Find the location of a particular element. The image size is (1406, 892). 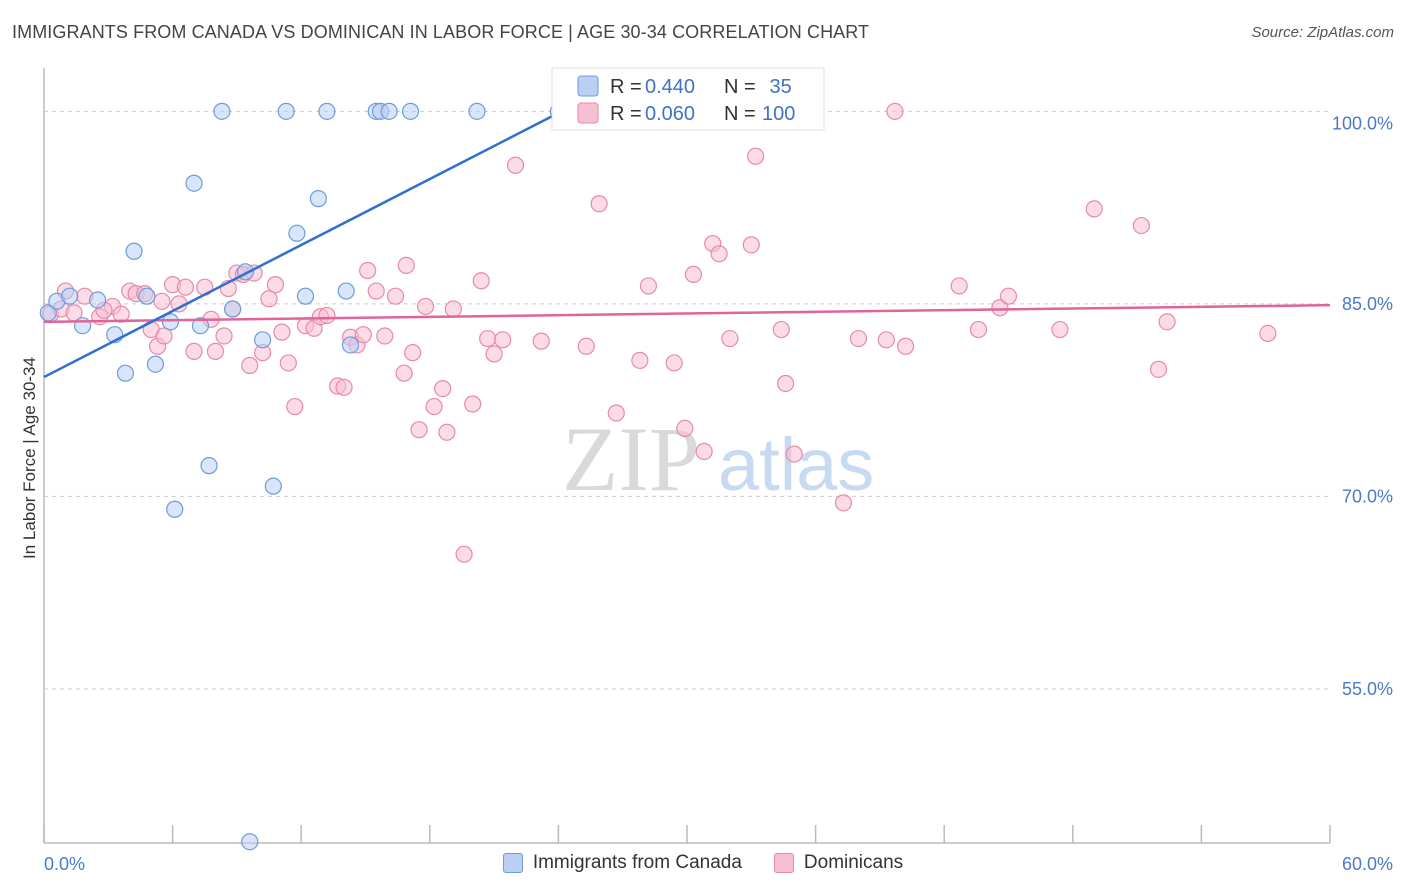

stats-n-value-canada: 35 is located at coordinates (778, 87).